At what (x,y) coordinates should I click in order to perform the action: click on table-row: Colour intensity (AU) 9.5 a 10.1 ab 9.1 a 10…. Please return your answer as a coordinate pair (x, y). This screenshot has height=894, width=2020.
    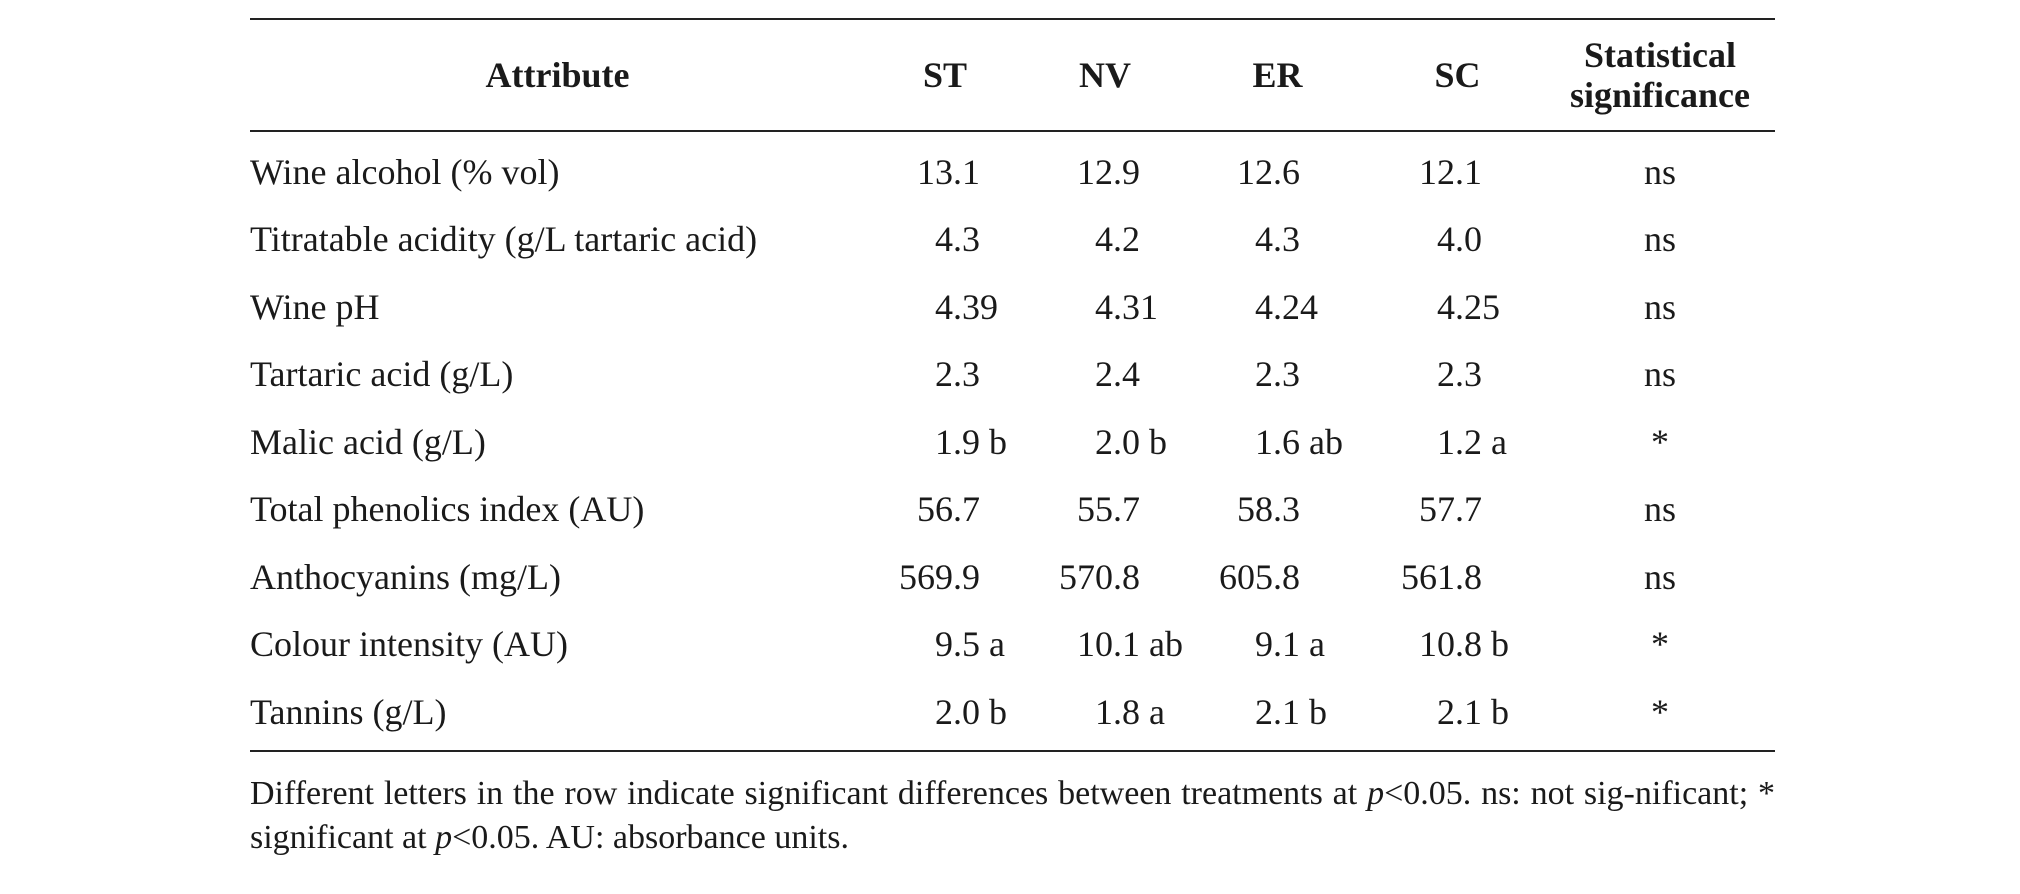
    Looking at the image, I should click on (1012, 645).